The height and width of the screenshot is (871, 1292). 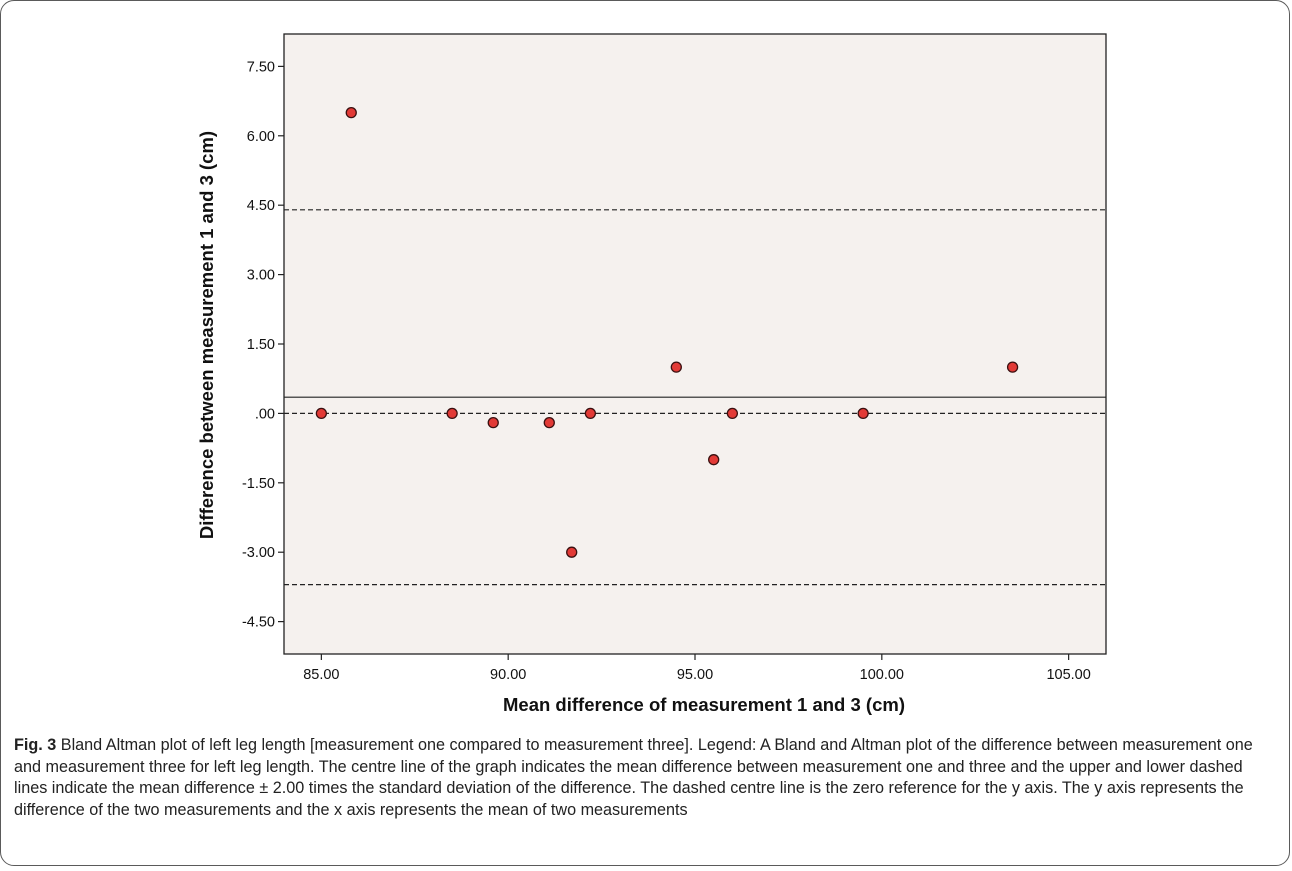 I want to click on x-axis: 85.00 90.00 95.00 100.00 105.00, so click(x=697, y=668).